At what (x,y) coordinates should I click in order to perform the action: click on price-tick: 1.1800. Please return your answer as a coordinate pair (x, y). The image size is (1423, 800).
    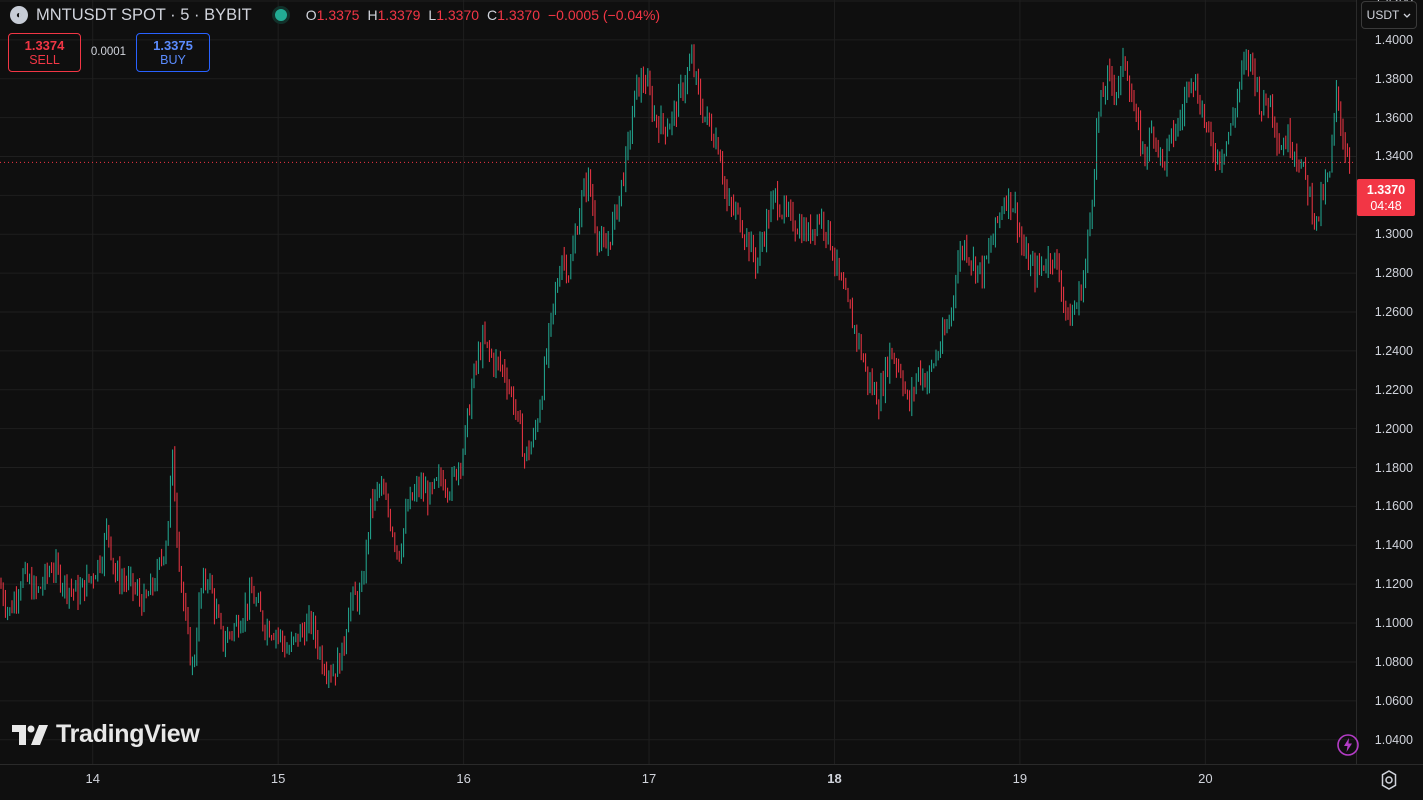
    Looking at the image, I should click on (1393, 467).